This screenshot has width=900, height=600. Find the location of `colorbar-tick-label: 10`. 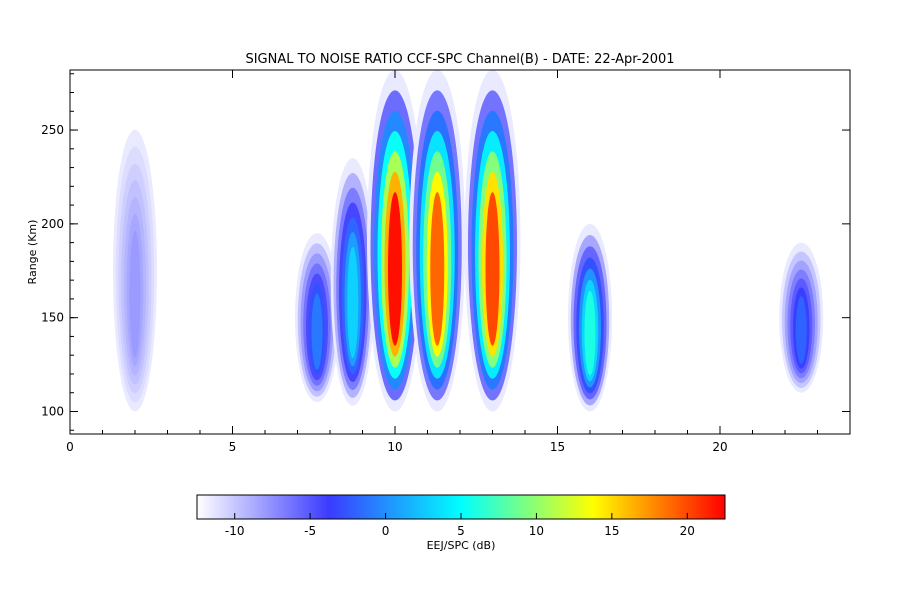

colorbar-tick-label: 10 is located at coordinates (536, 531).